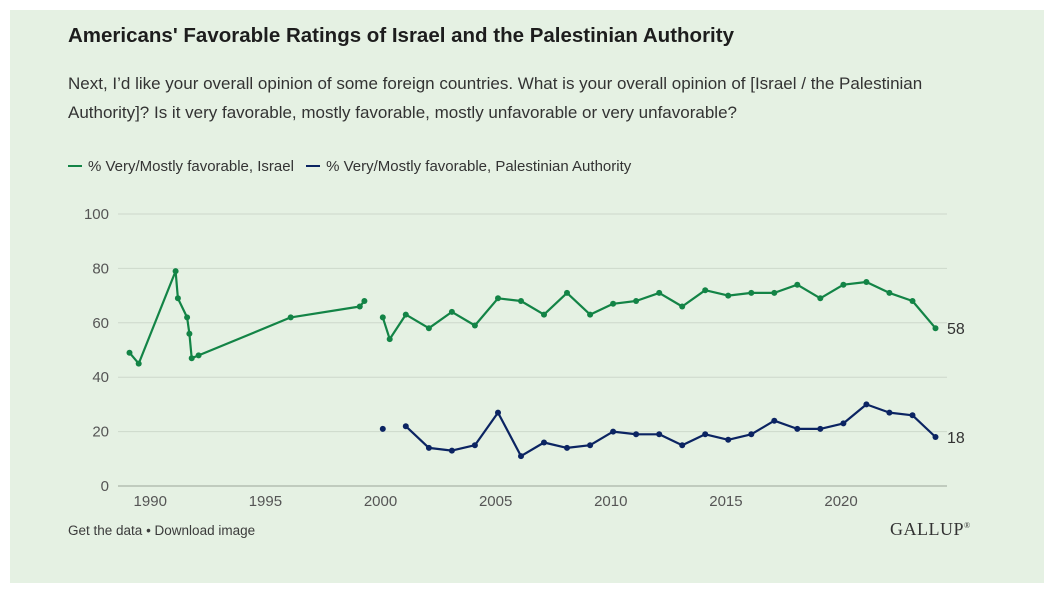  I want to click on y-tick-label-20: 20, so click(100, 432).